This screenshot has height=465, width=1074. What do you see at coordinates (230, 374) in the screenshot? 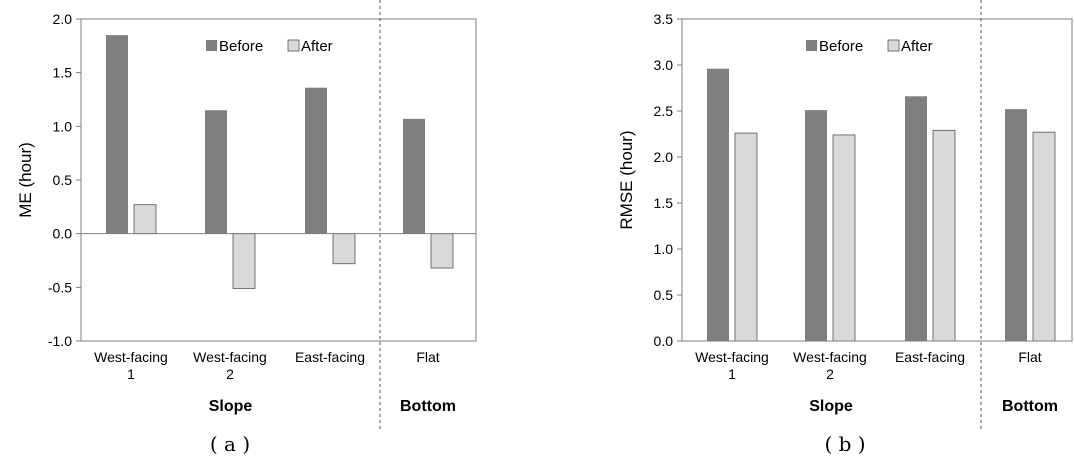
I see `chart-a-category-label: 2` at bounding box center [230, 374].